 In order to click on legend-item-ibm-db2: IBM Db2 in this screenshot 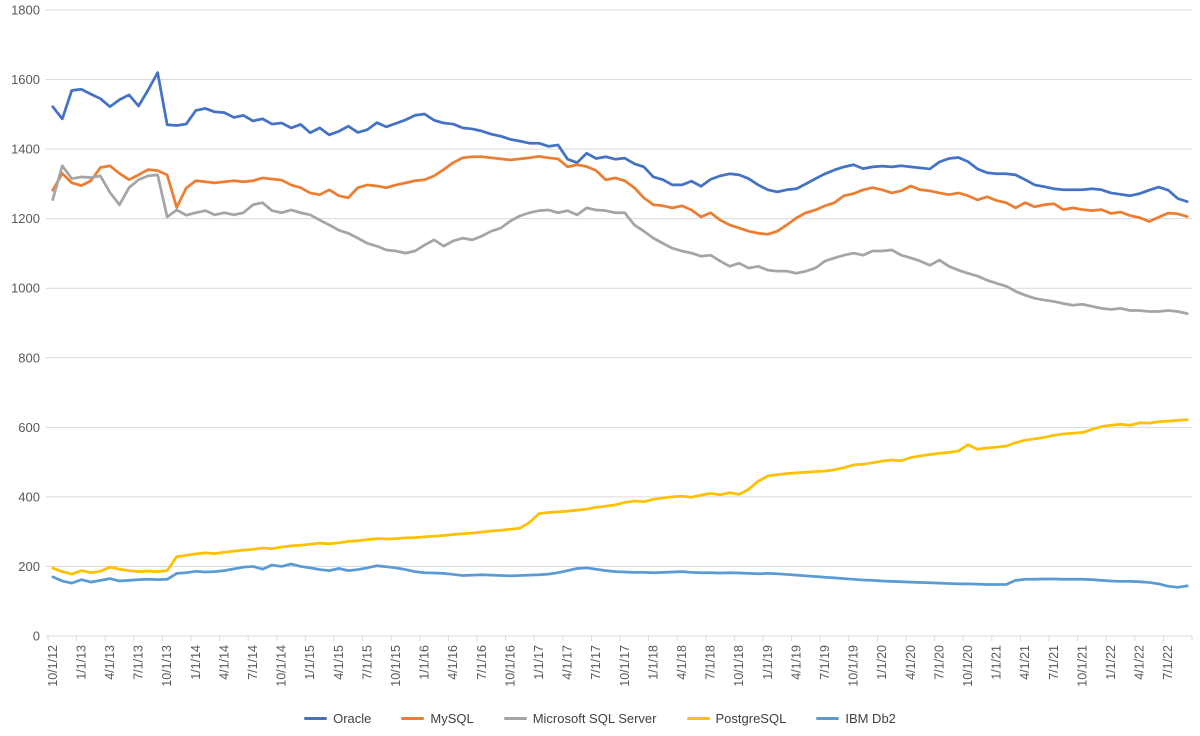, I will do `click(856, 718)`.